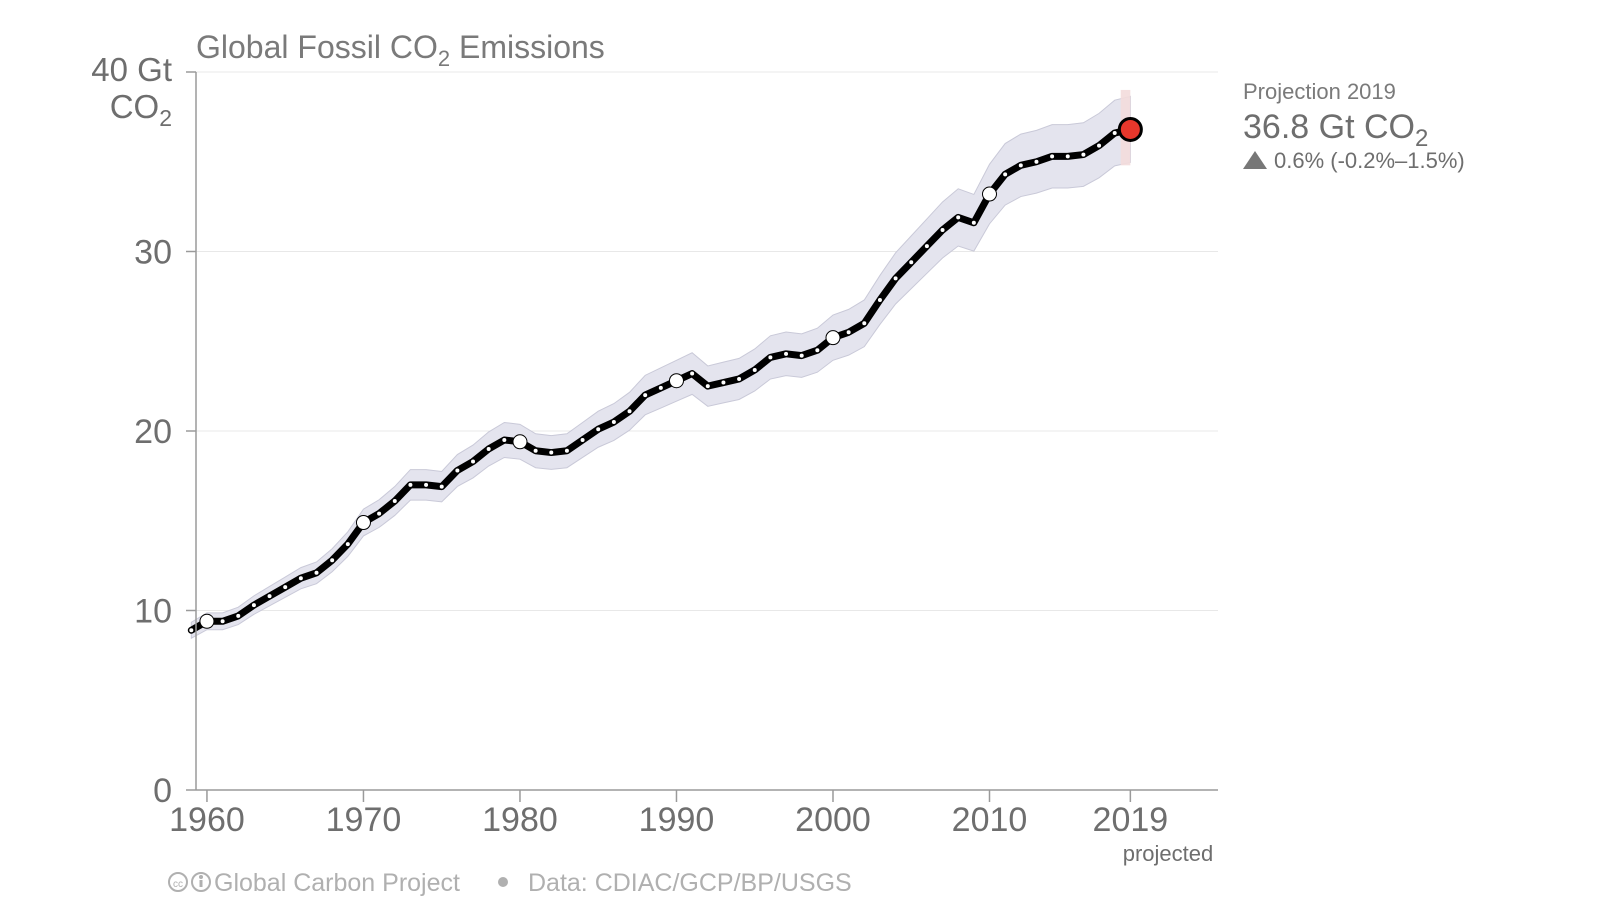  I want to click on y-tick-label: 20, so click(153, 432).